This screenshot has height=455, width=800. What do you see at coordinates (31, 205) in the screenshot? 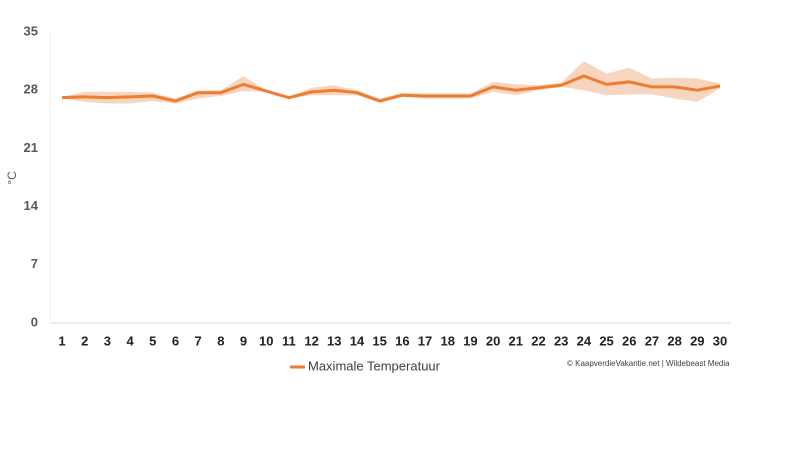
I see `y-tick-label: 14` at bounding box center [31, 205].